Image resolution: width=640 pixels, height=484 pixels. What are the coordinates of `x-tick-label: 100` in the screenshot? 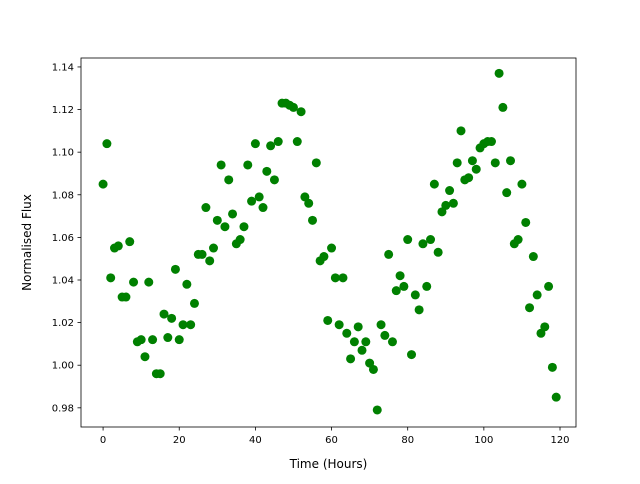 It's located at (483, 440).